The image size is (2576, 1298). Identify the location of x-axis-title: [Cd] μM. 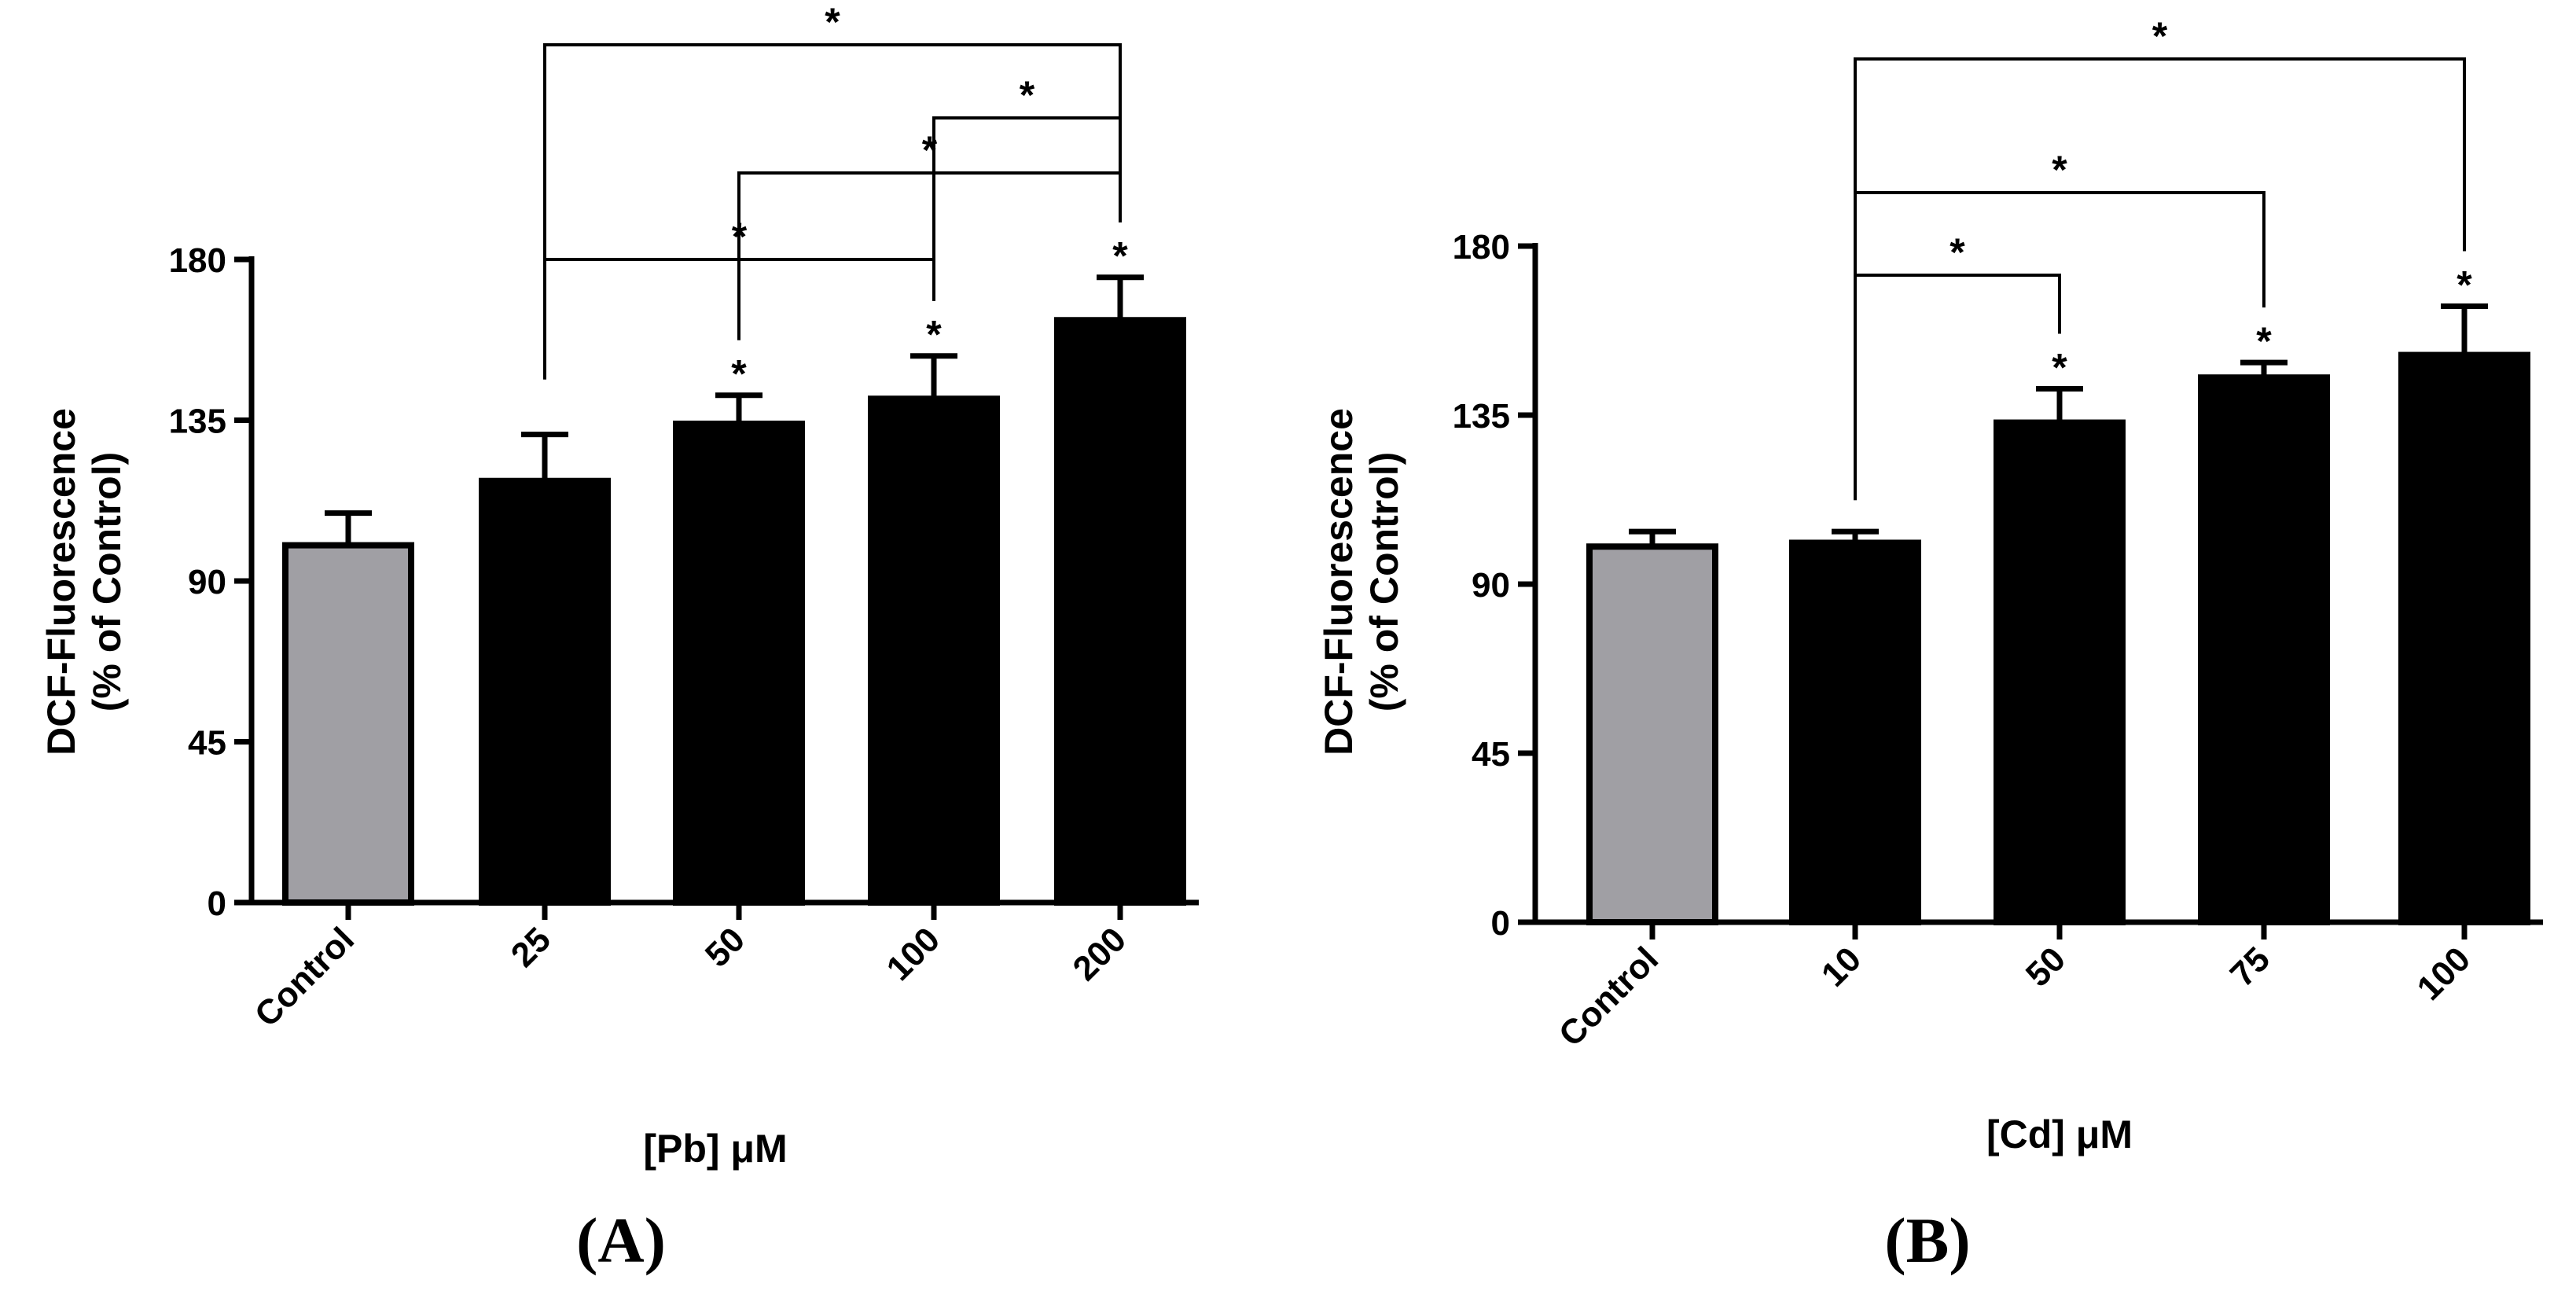
(2059, 1134).